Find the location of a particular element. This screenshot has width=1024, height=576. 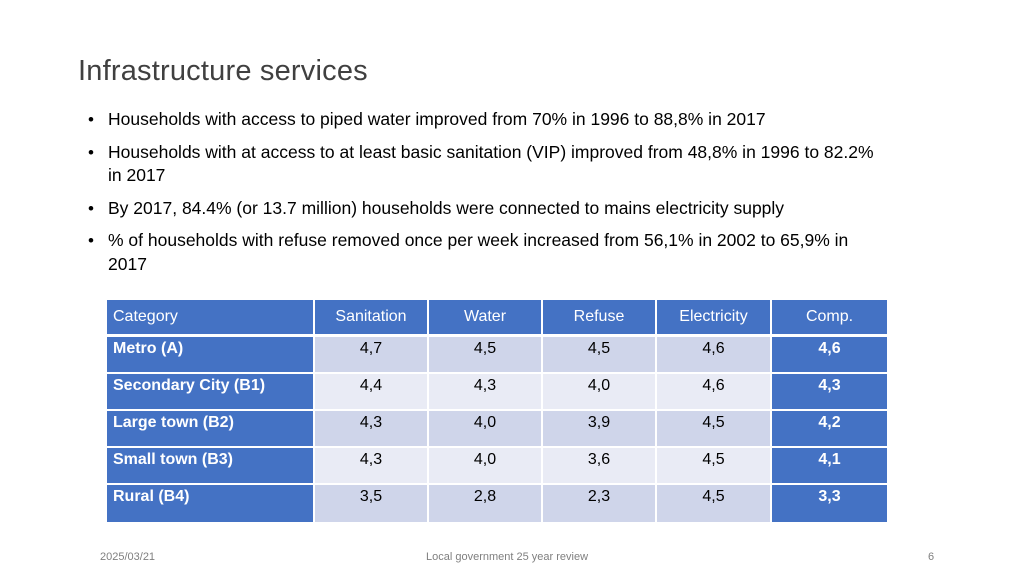

cell-sanitation: 3,5 is located at coordinates (372, 503).